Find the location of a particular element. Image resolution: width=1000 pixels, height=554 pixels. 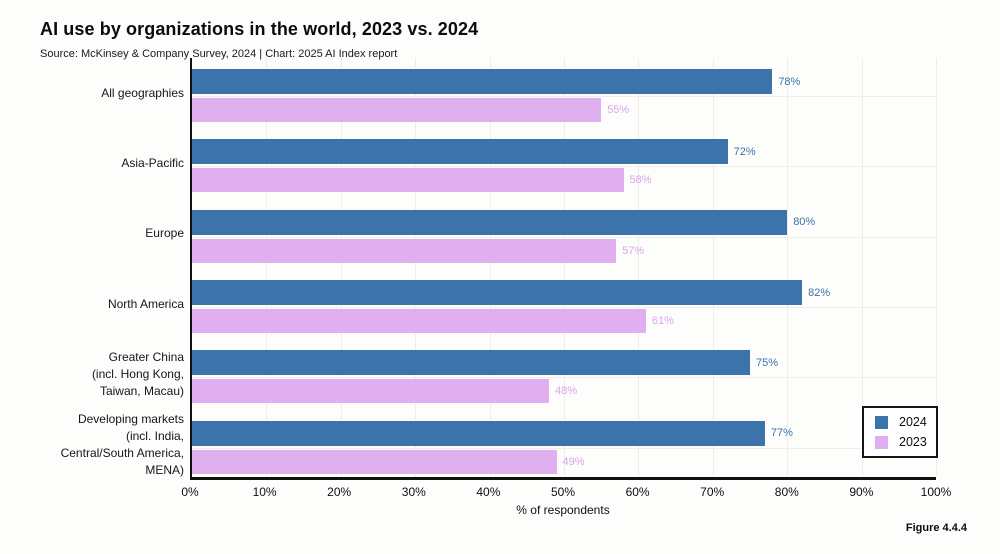

bar-value-label: 82% is located at coordinates (819, 292).